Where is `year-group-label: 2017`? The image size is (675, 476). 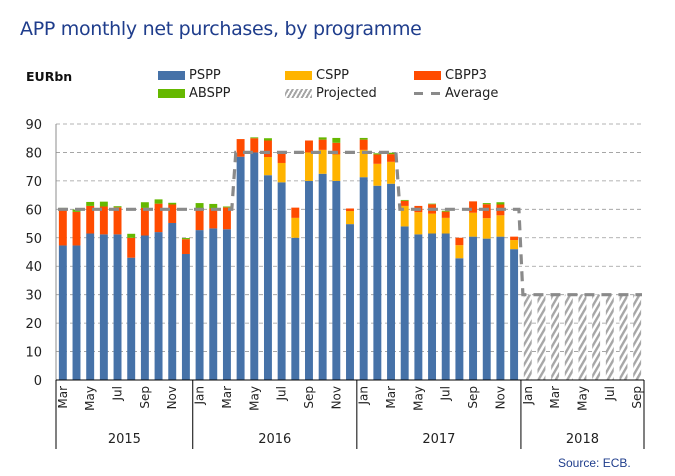 year-group-label: 2017 is located at coordinates (438, 439).